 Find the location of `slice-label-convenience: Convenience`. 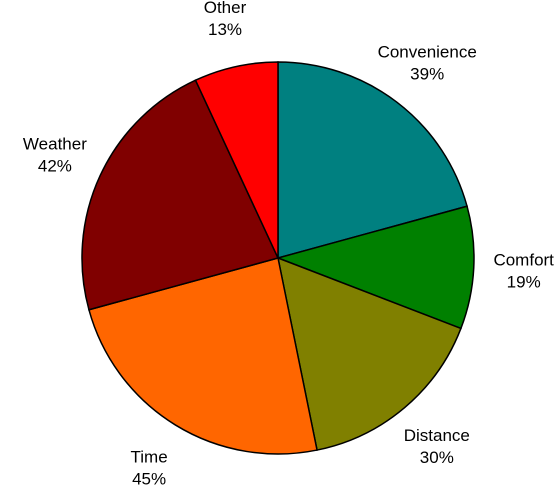

slice-label-convenience: Convenience is located at coordinates (427, 51).